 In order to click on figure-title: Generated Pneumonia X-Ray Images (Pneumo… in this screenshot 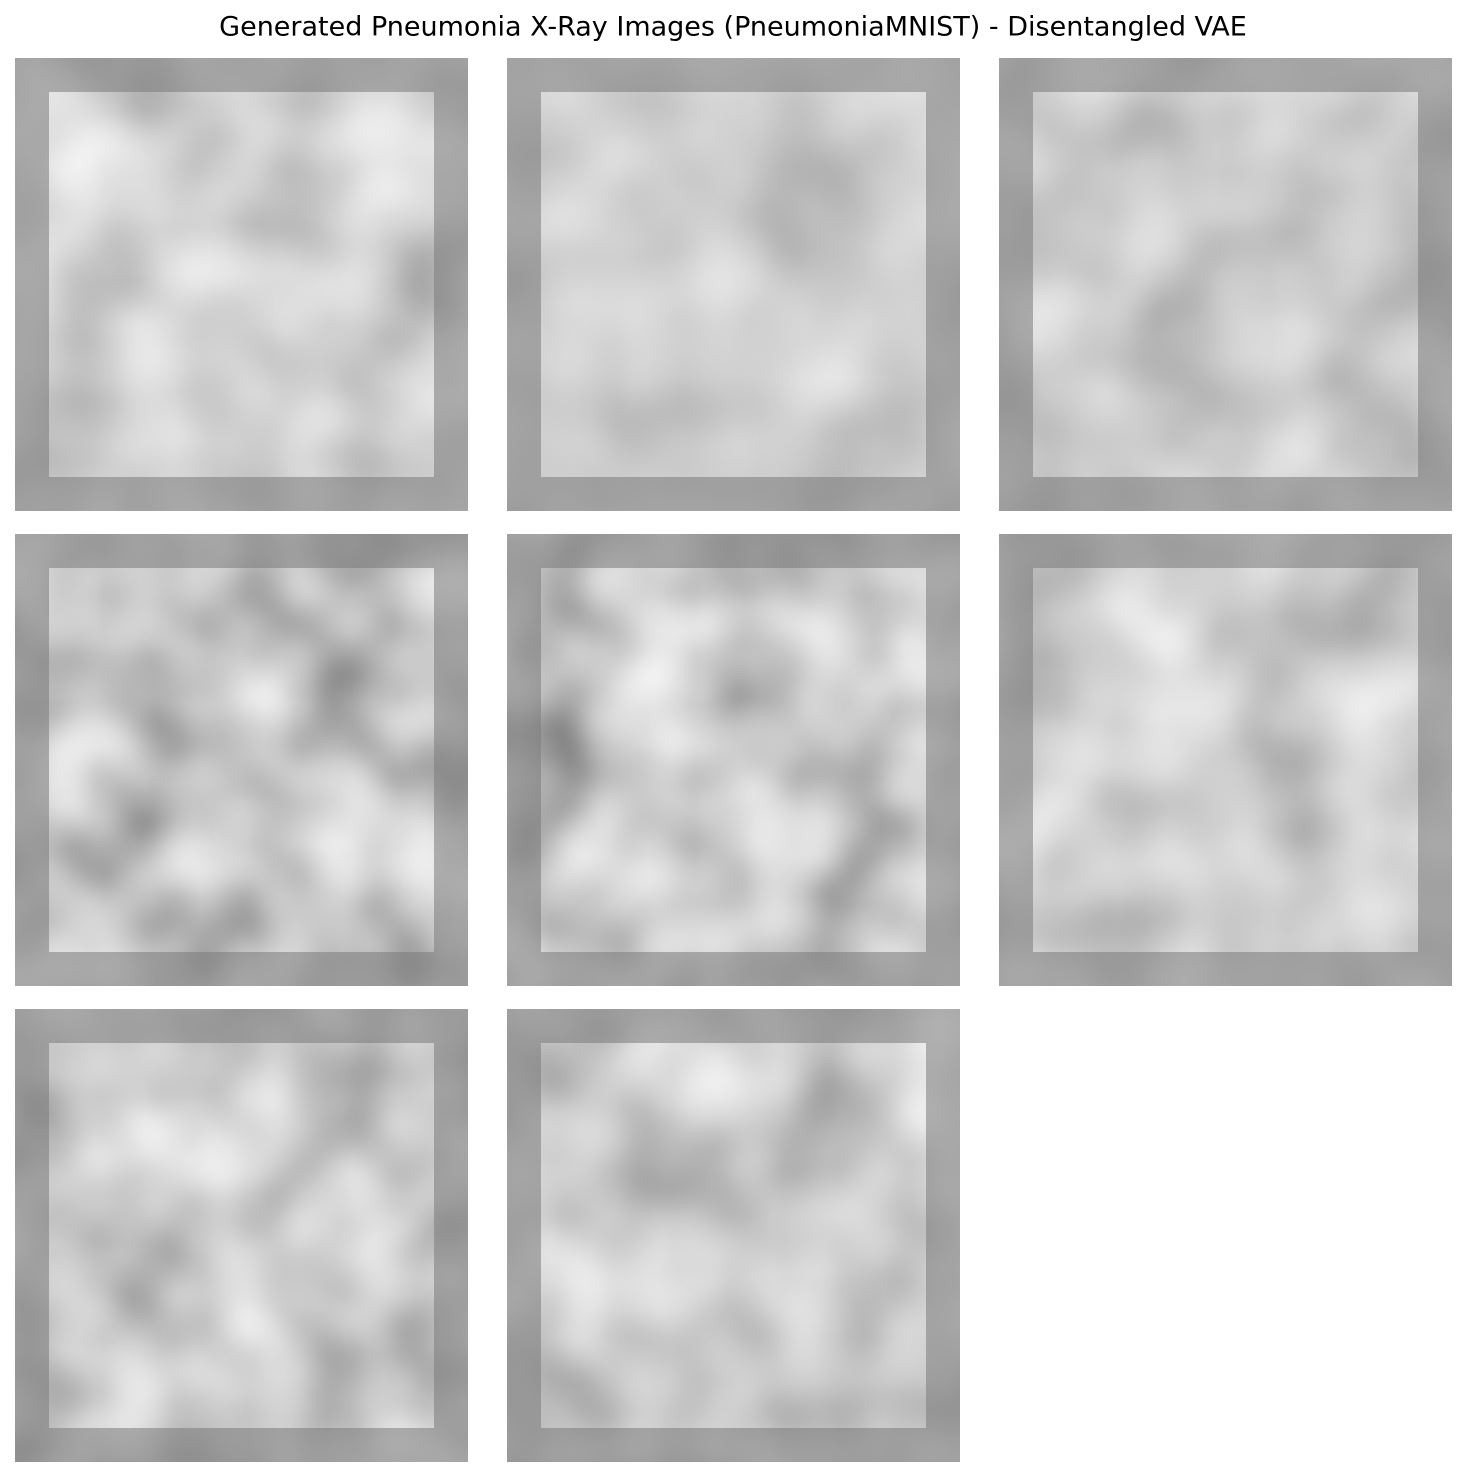, I will do `click(733, 27)`.